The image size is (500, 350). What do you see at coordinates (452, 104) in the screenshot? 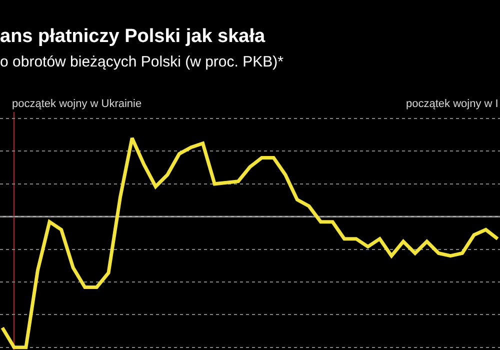
I see `text: początek wojny w I` at bounding box center [452, 104].